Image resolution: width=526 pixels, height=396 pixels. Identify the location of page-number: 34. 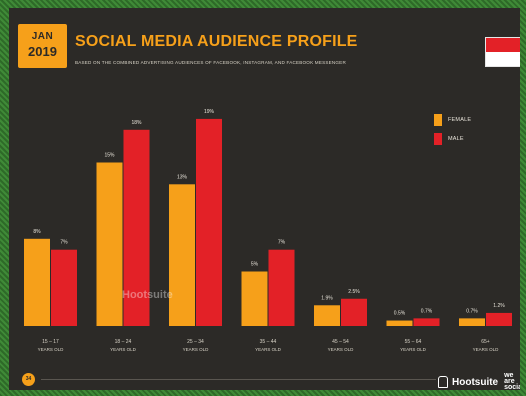
(28, 379).